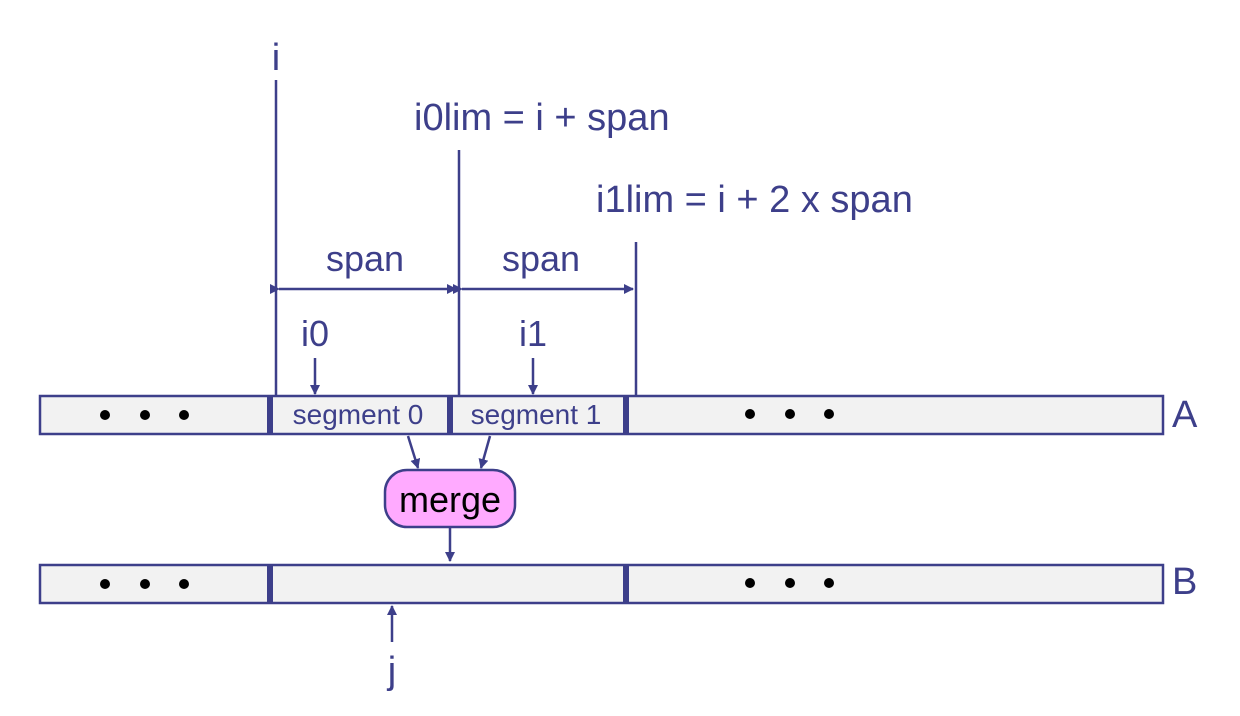  What do you see at coordinates (391, 671) in the screenshot?
I see `label-j: j` at bounding box center [391, 671].